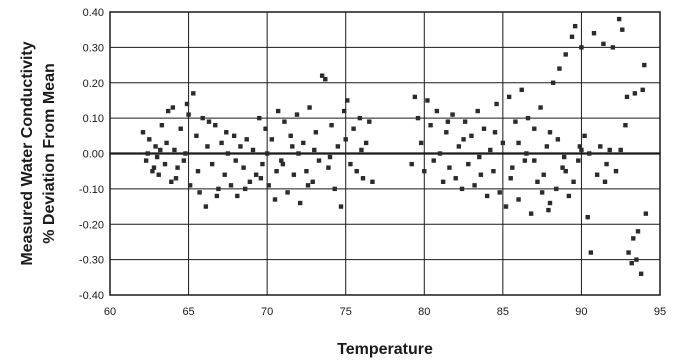  What do you see at coordinates (346, 312) in the screenshot?
I see `x-tick-label: 75` at bounding box center [346, 312].